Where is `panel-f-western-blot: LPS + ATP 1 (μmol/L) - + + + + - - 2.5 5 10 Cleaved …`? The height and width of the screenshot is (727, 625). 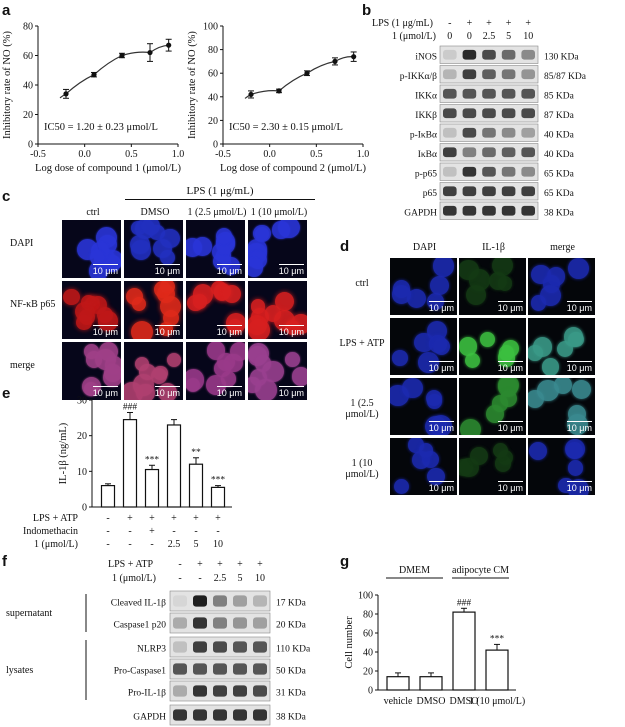
panel-f-western-blot: LPS + ATP 1 (μmol/L) - + + + + - - 2.5 5 10 Cleaved … is located at coordinates (158, 642).